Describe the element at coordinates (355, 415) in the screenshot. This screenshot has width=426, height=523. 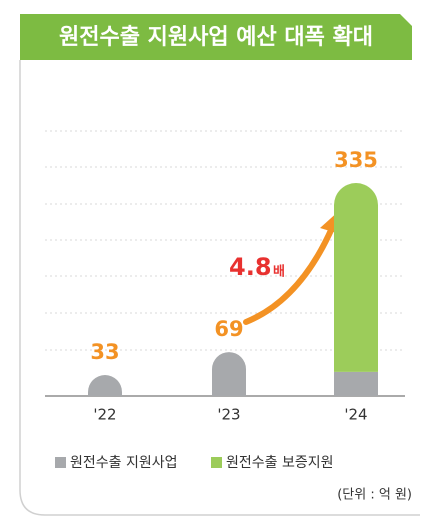
I see `x-tick-label: '24` at that location.